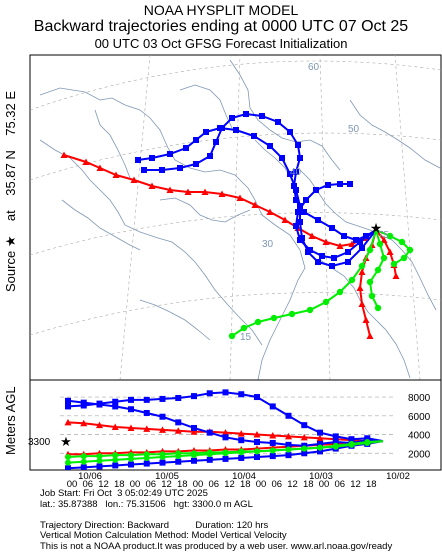 The image size is (442, 552). What do you see at coordinates (321, 476) in the screenshot?
I see `date-tick-label: 10/03` at bounding box center [321, 476].